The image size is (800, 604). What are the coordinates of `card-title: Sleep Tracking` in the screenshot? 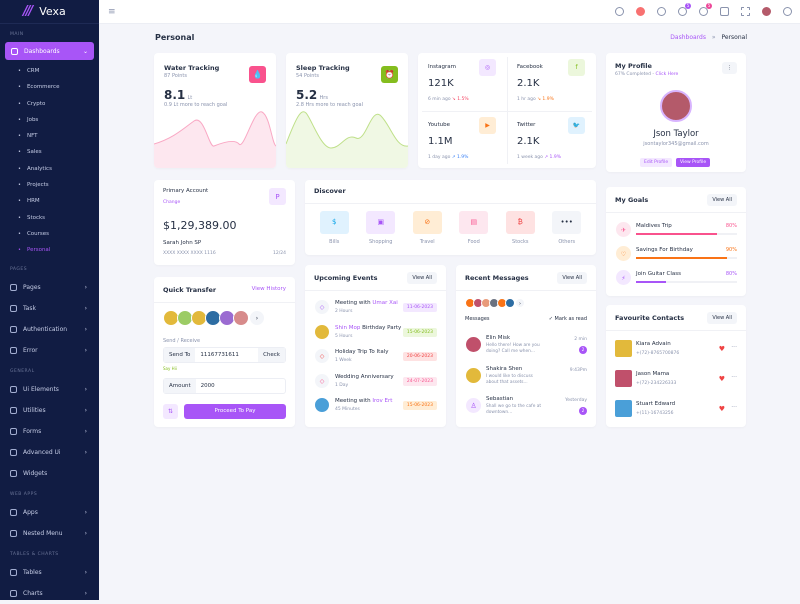 It's located at (323, 68).